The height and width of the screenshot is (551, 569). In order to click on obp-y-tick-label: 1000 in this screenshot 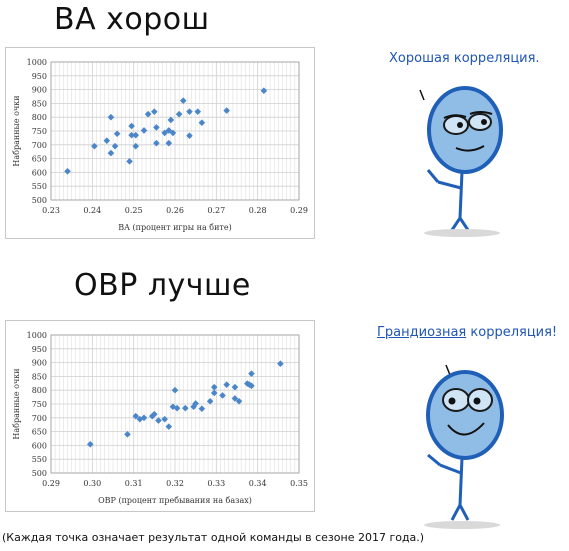, I will do `click(37, 335)`.